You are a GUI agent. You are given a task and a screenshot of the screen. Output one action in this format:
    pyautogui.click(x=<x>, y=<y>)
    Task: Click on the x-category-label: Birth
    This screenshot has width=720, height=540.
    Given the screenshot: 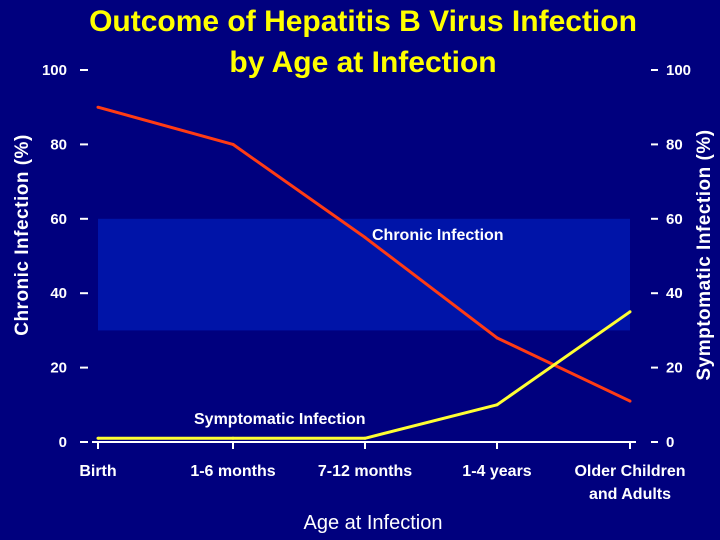 What is the action you would take?
    pyautogui.click(x=97, y=471)
    